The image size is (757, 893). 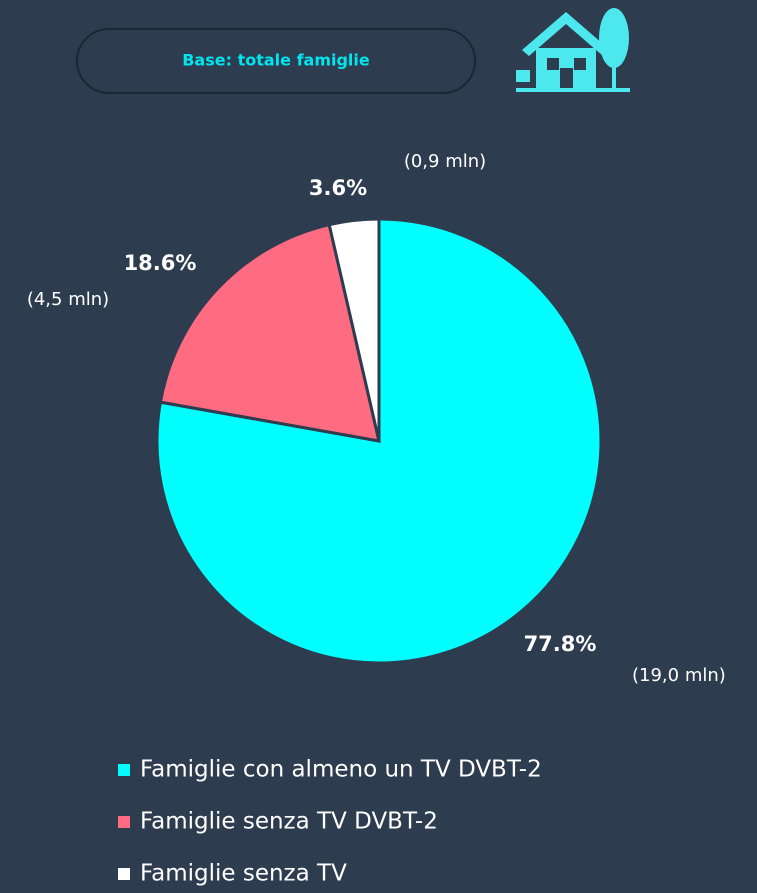 I want to click on subtitle-pill, so click(x=276, y=61).